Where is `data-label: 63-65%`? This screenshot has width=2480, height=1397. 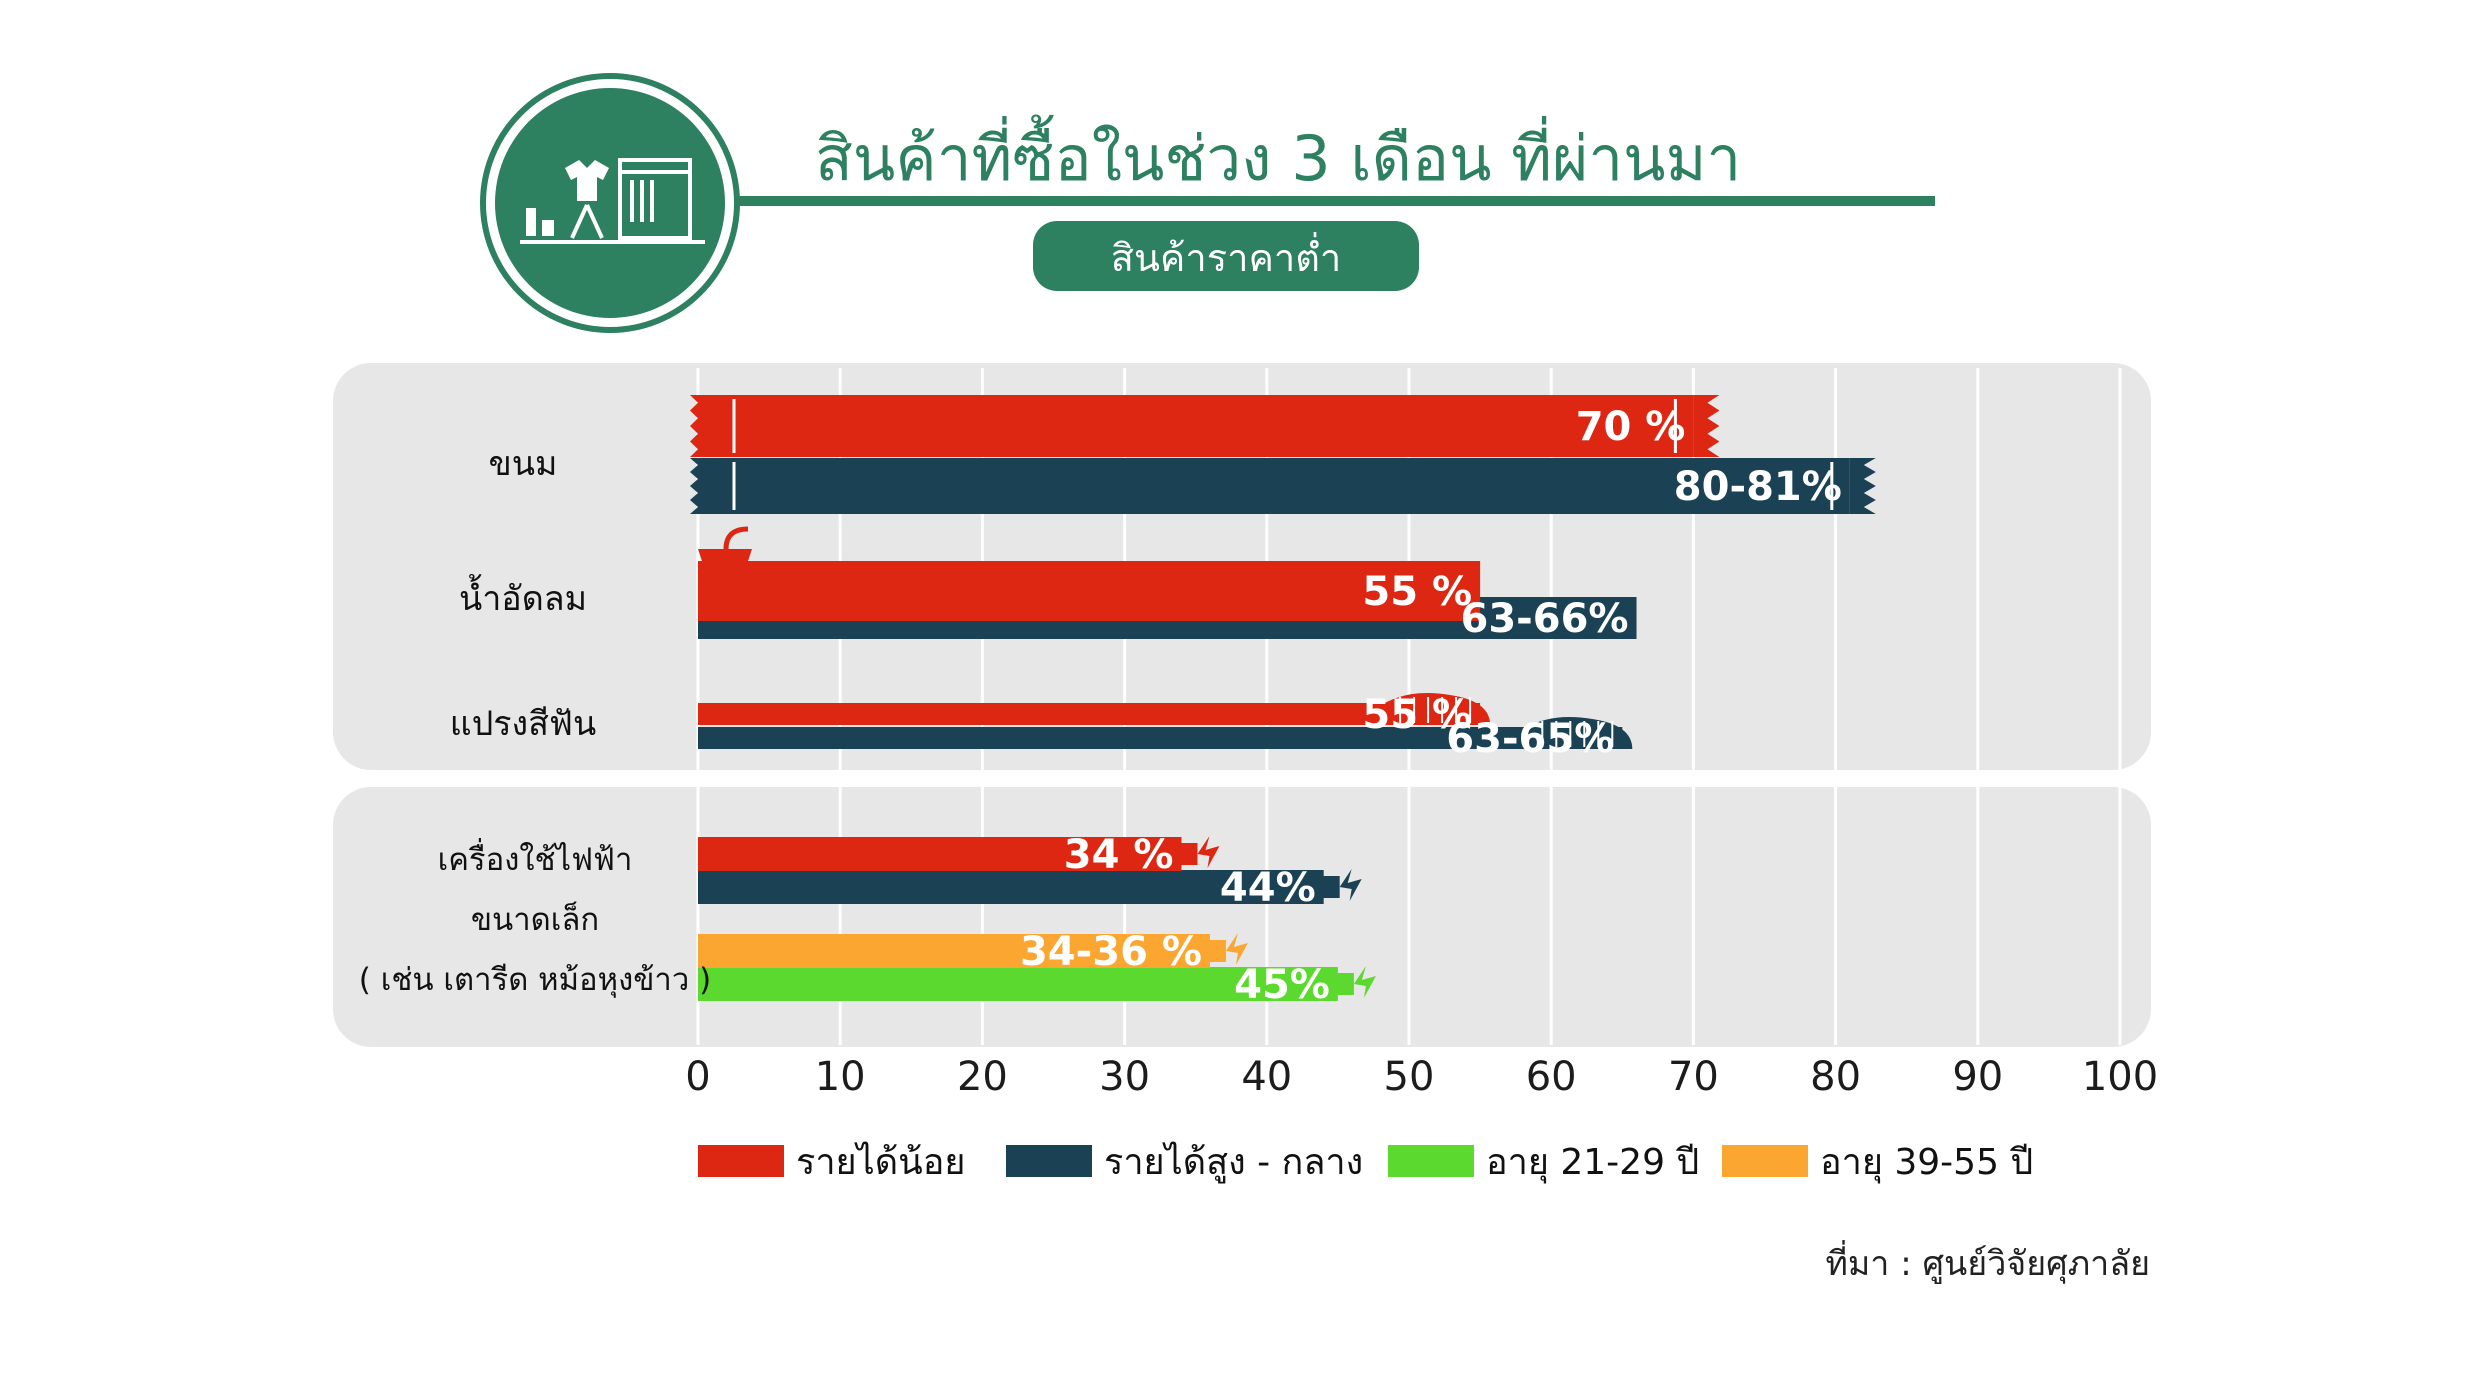
data-label: 63-65% is located at coordinates (1530, 739).